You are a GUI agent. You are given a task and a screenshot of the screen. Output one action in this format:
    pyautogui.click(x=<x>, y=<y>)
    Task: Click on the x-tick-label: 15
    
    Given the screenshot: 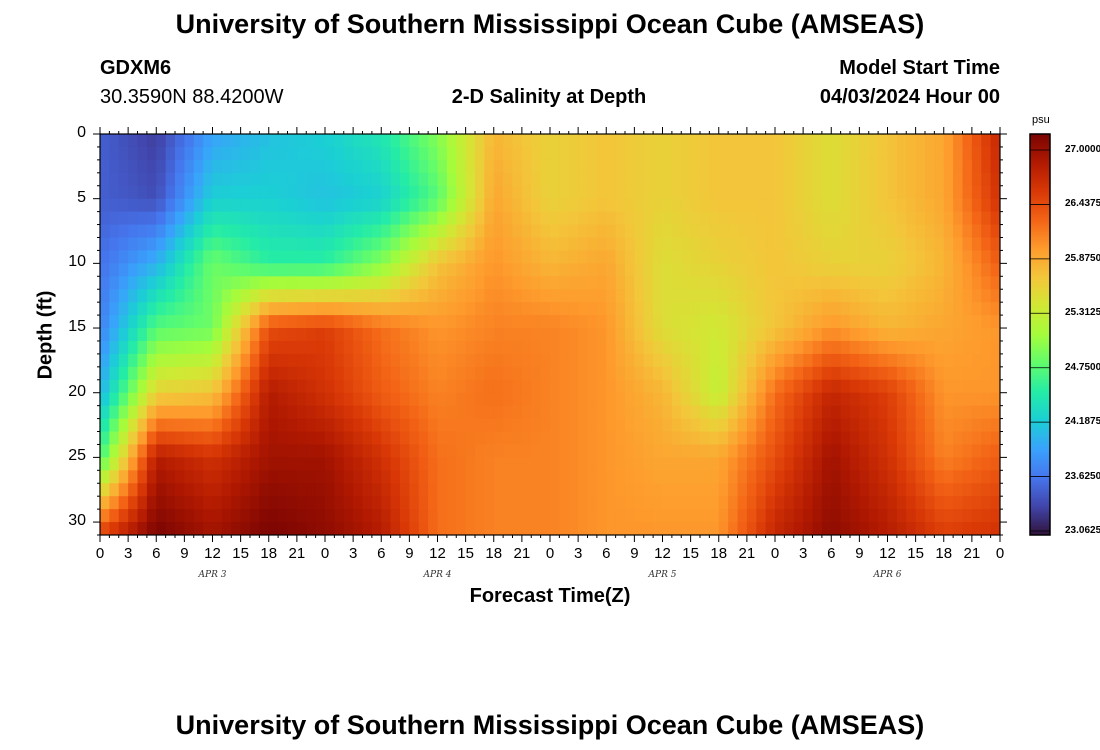 What is the action you would take?
    pyautogui.click(x=690, y=553)
    